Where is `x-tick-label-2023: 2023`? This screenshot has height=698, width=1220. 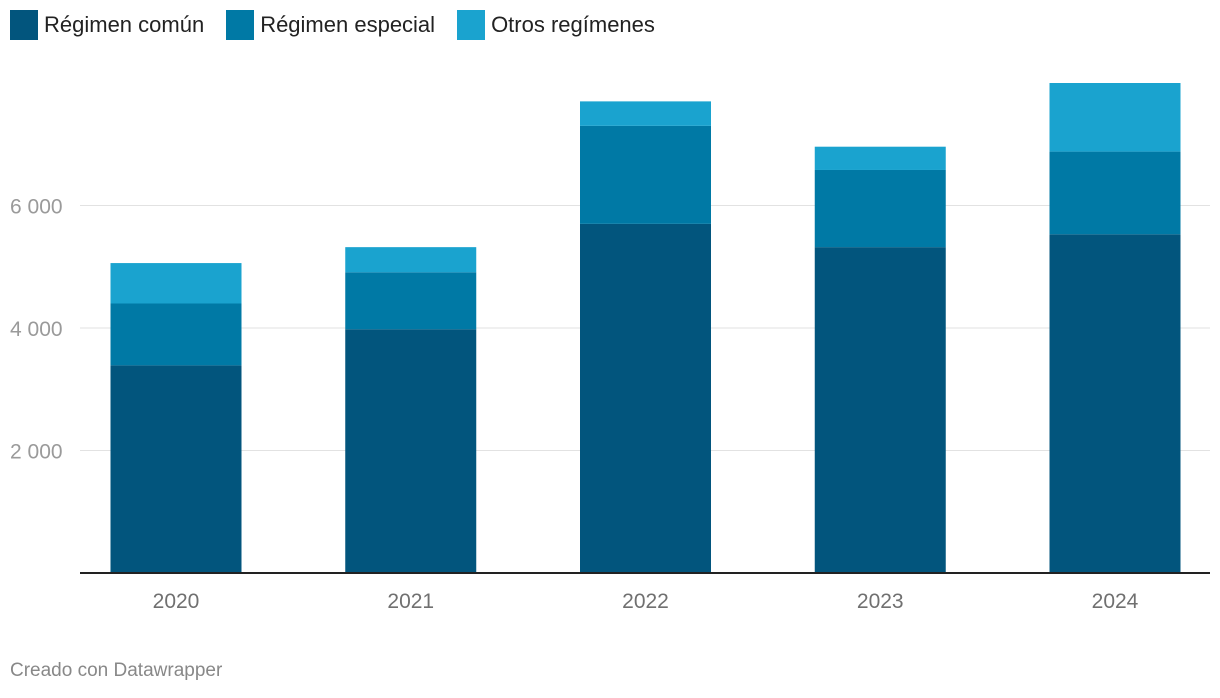 x-tick-label-2023: 2023 is located at coordinates (880, 601).